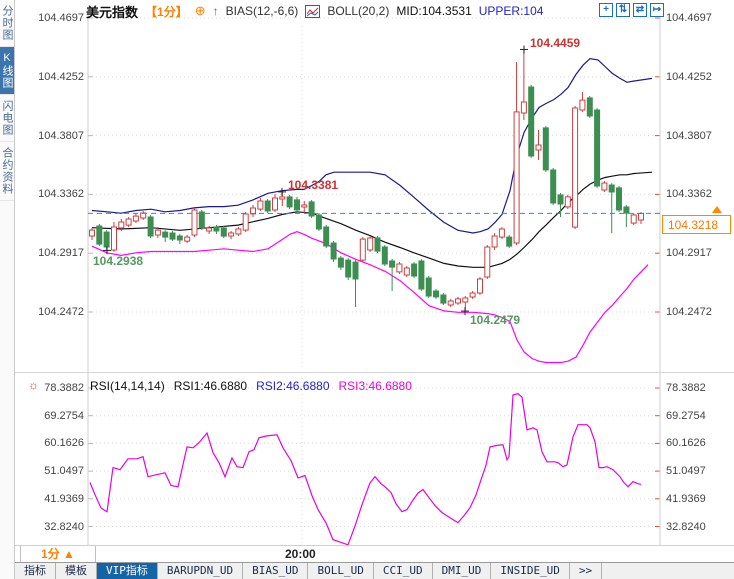 The height and width of the screenshot is (579, 734). Describe the element at coordinates (166, 11) in the screenshot. I see `period-label: 【1分】` at that location.